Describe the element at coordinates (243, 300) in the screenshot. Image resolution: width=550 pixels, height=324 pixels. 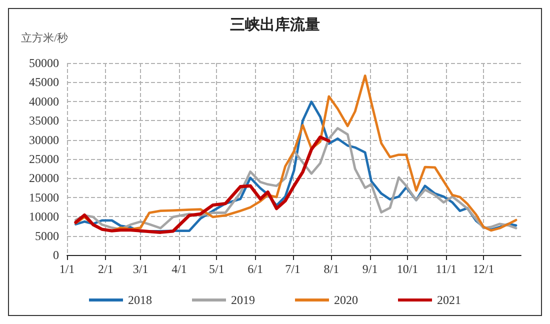
I see `legend-label: 2019` at that location.